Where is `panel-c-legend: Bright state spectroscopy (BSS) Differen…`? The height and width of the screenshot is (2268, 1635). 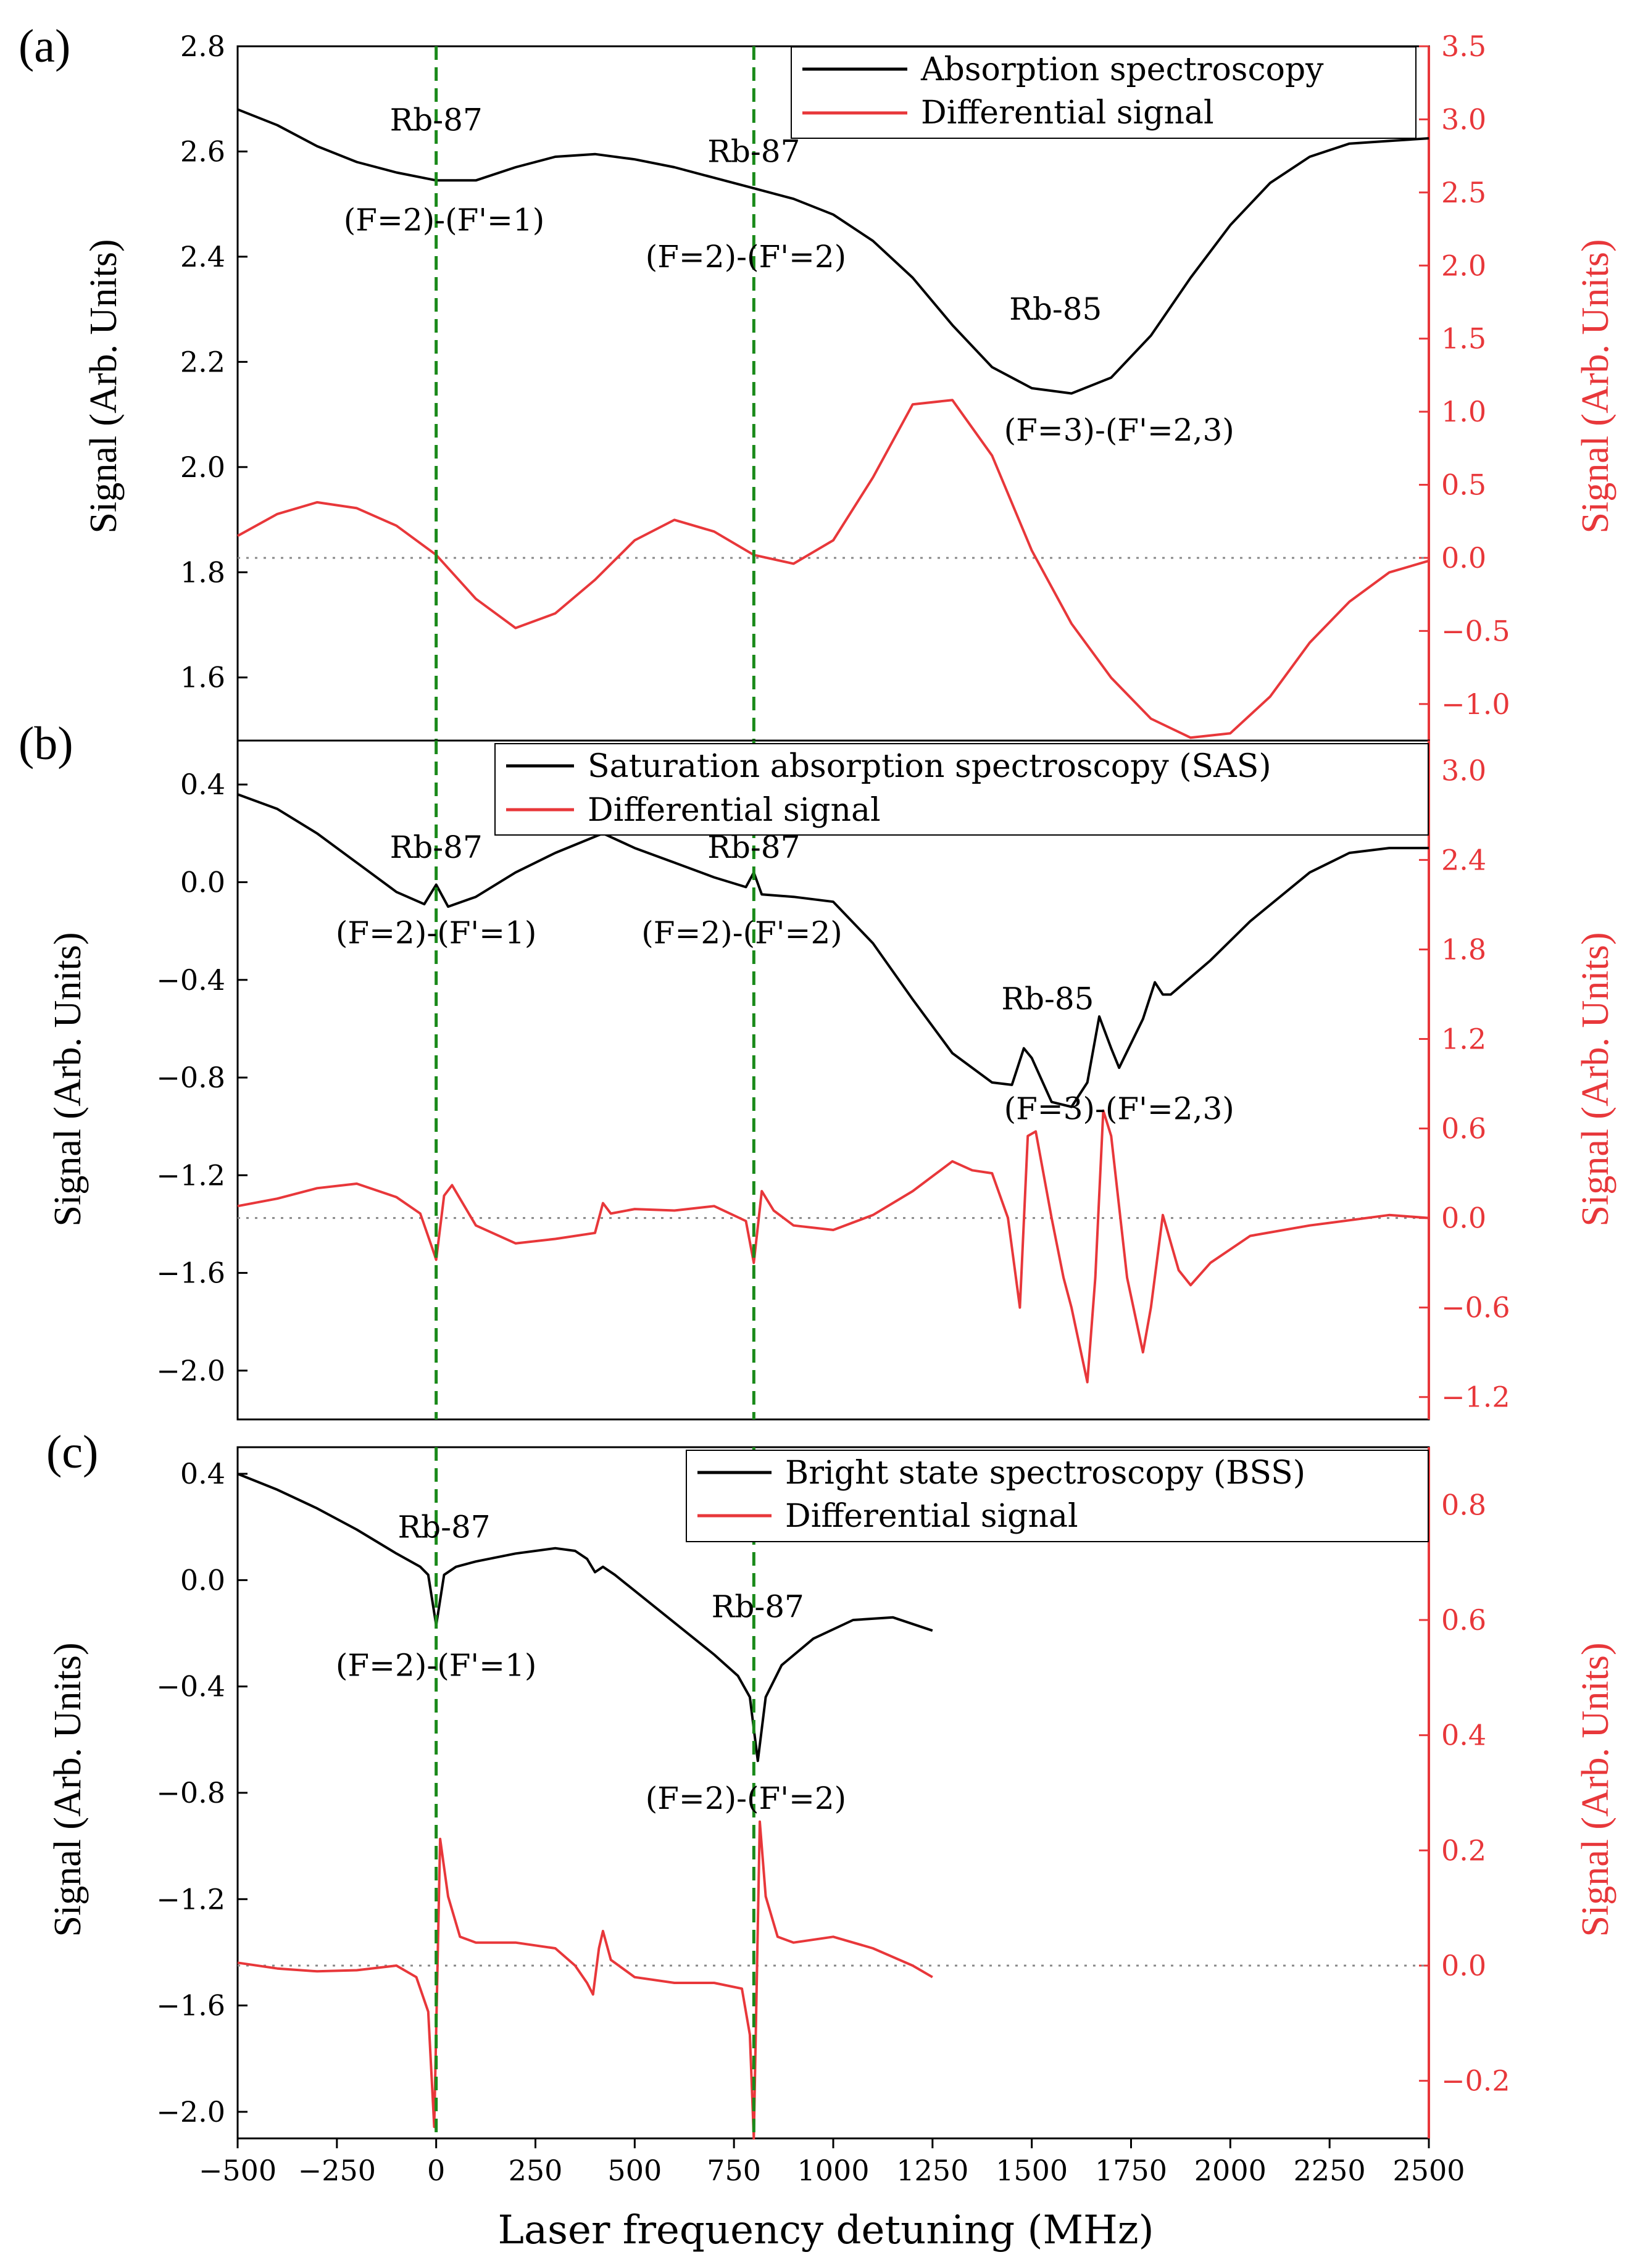 panel-c-legend: Bright state spectroscopy (BSS) Differen… is located at coordinates (1057, 1496).